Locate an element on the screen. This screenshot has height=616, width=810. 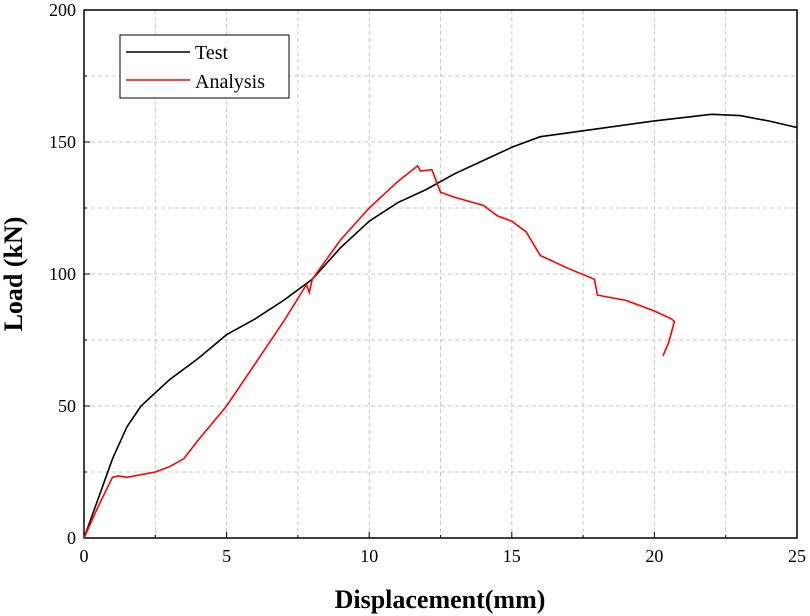
x-tick-label: 20 is located at coordinates (654, 556).